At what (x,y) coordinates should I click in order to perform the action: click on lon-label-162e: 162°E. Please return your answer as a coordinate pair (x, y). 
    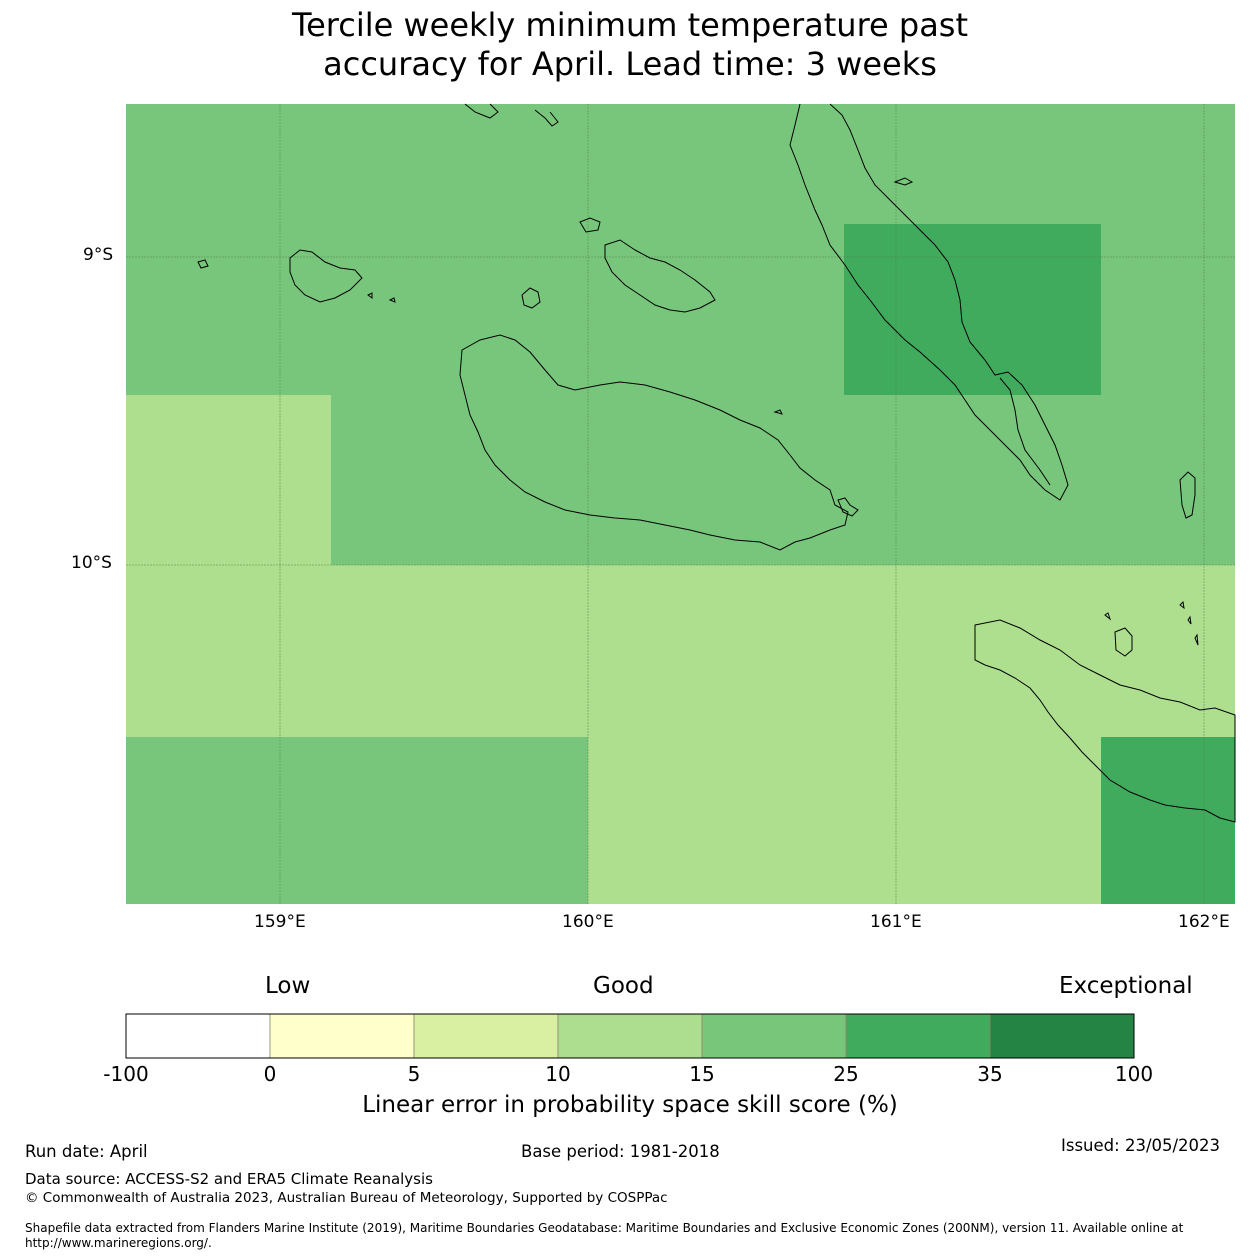
    Looking at the image, I should click on (1204, 922).